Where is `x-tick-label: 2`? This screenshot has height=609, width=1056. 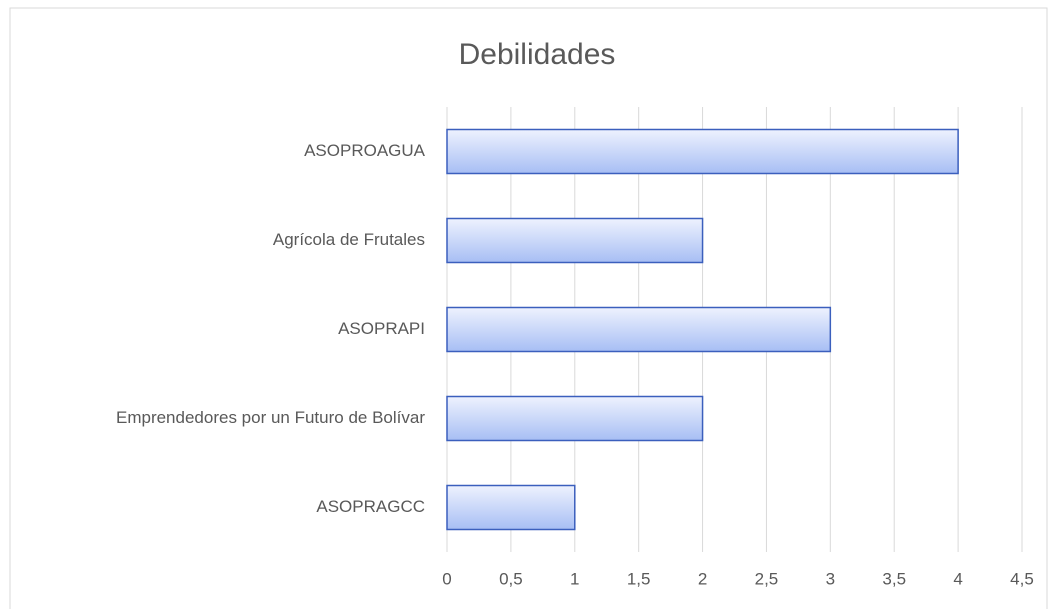 x-tick-label: 2 is located at coordinates (702, 578).